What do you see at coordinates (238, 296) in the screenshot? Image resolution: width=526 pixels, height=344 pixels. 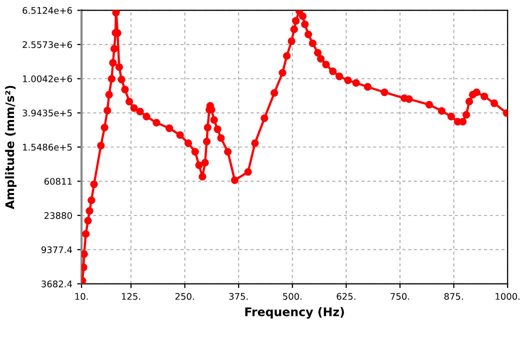 I see `x-tick-label: 375.` at bounding box center [238, 296].